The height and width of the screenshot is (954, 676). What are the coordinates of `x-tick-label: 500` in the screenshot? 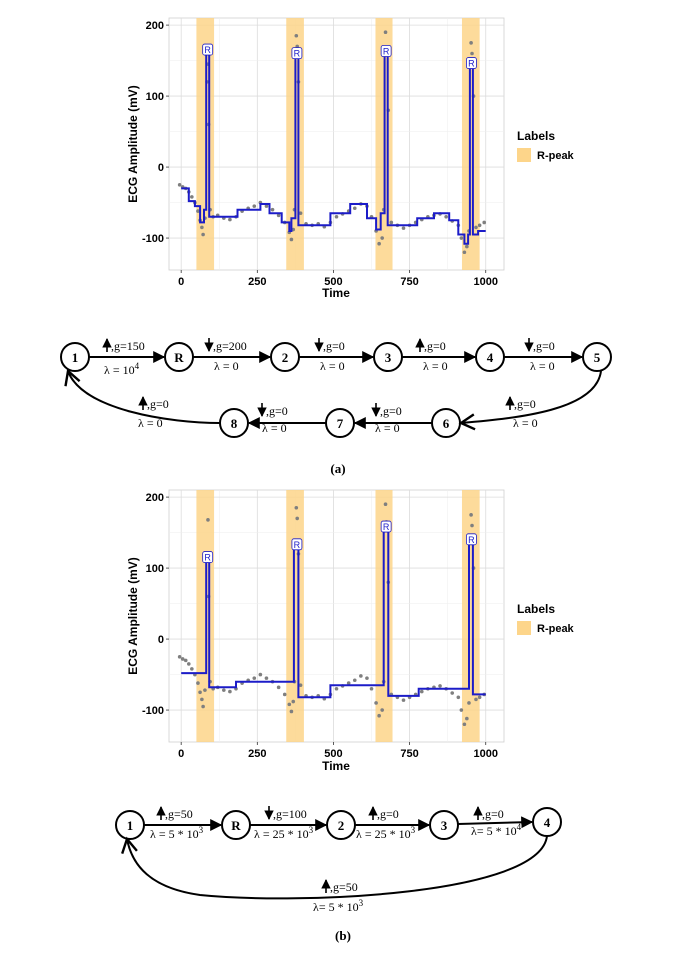 It's located at (333, 282).